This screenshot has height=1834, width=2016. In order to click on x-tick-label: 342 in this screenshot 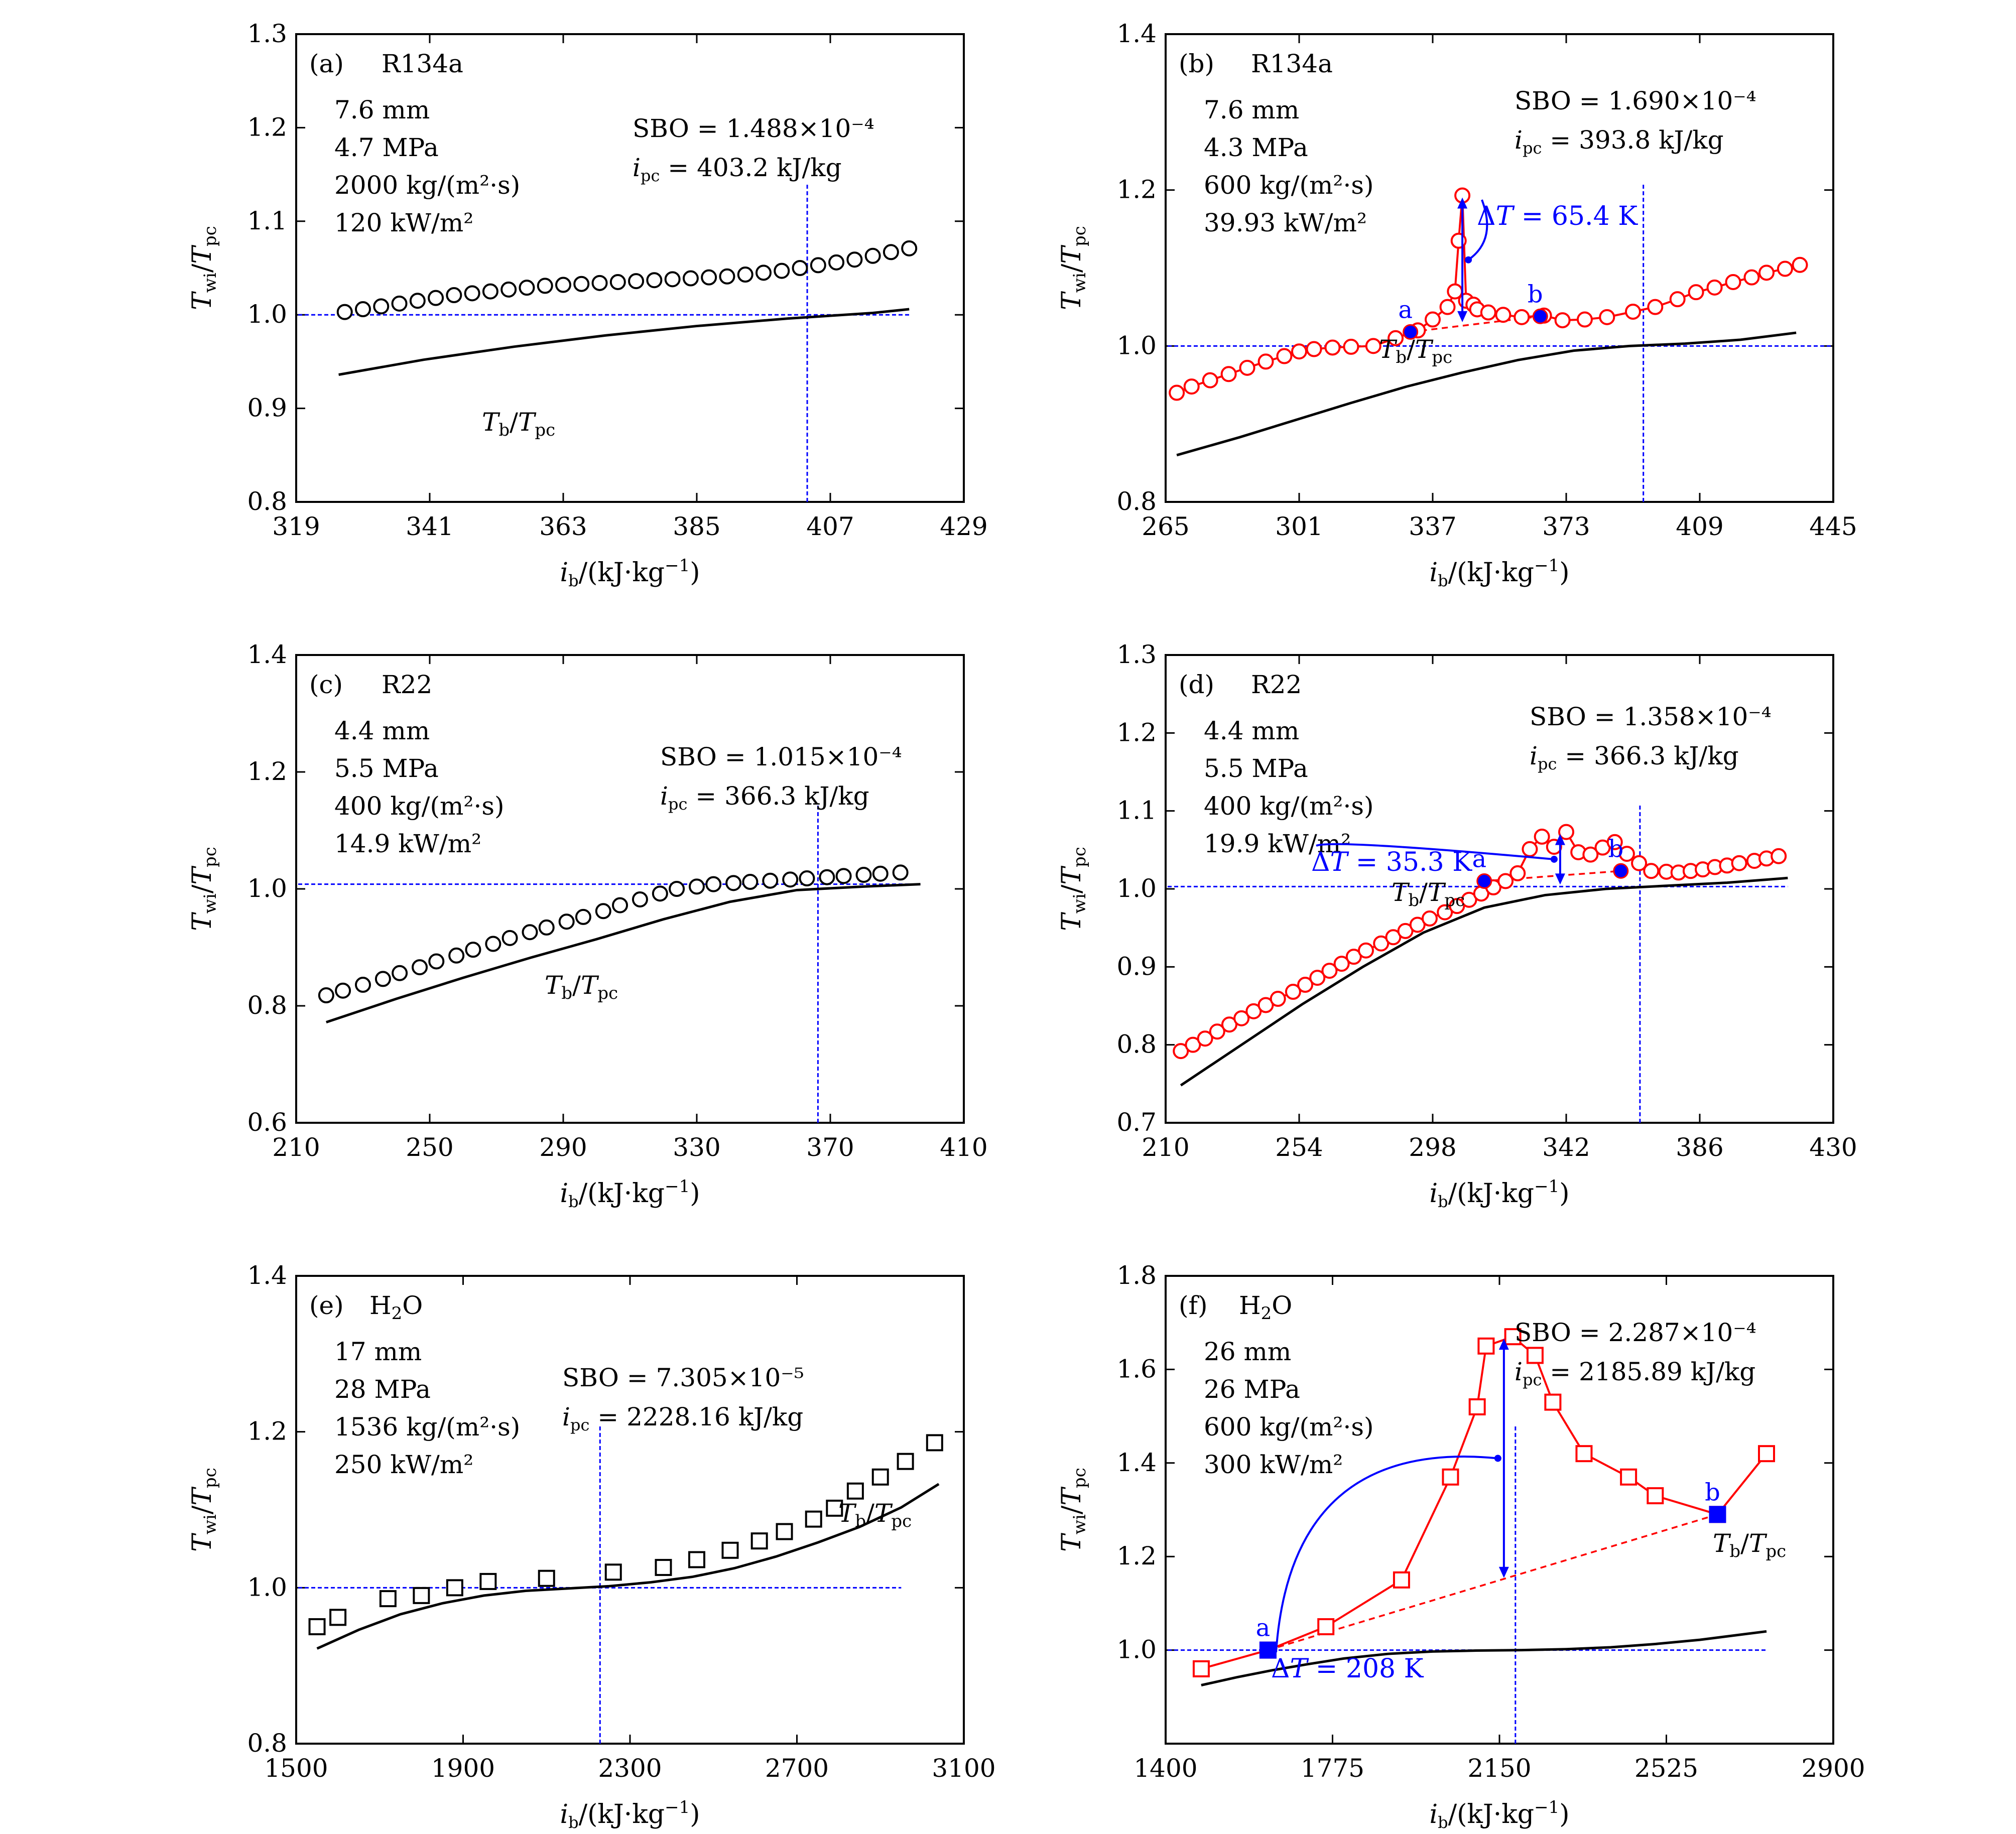, I will do `click(1566, 1148)`.